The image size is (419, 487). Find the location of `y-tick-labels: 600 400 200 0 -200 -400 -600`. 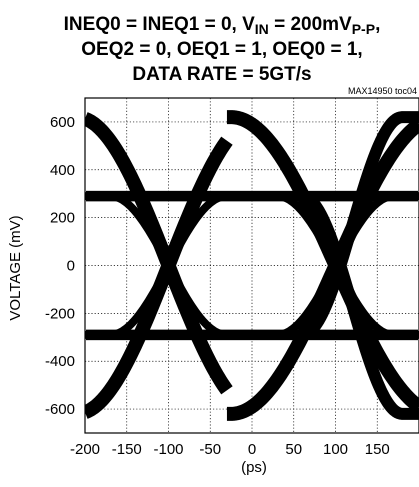

y-tick-labels: 600 400 200 0 -200 -400 -600 is located at coordinates (60, 266).